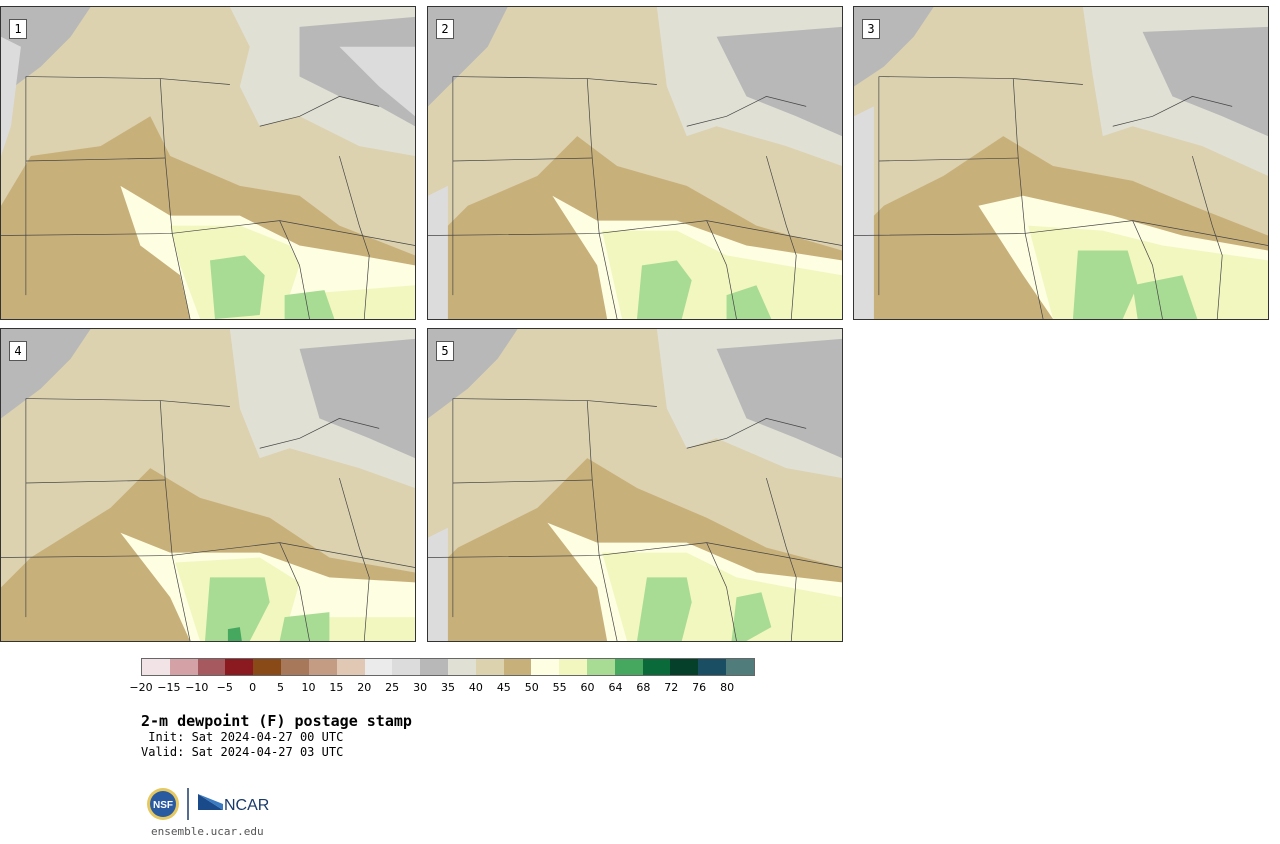  I want to click on colorbar-tick-label: 80, so click(727, 687).